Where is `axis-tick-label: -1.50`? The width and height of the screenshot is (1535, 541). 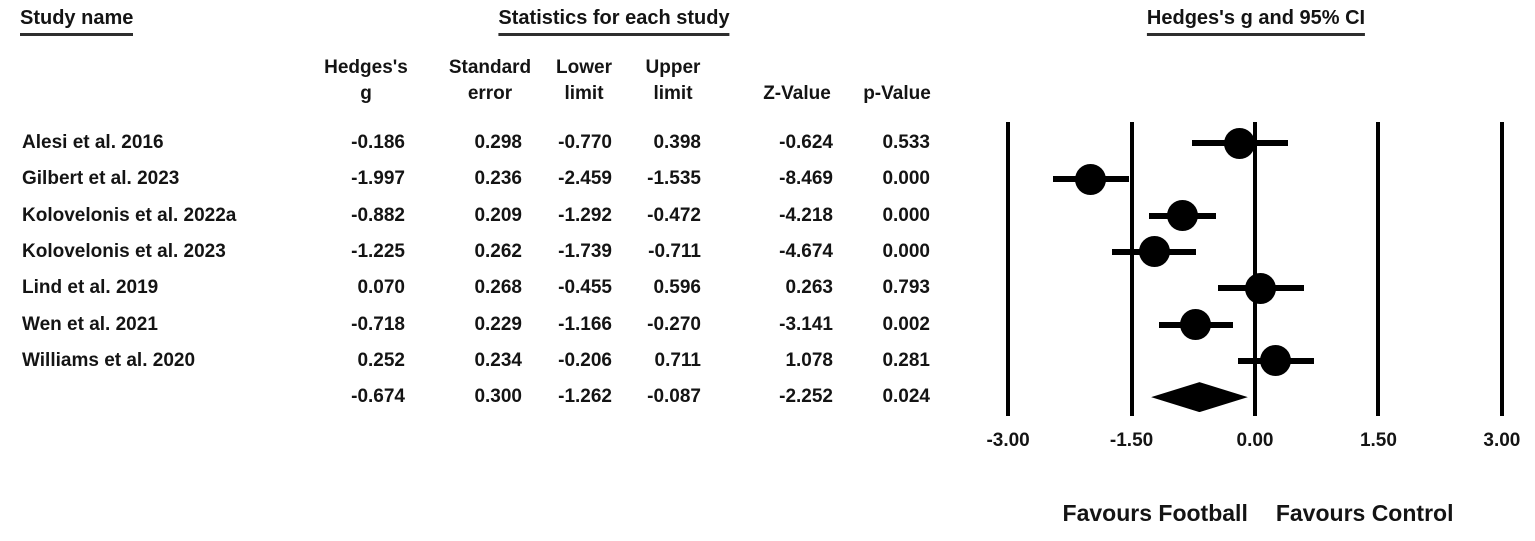 axis-tick-label: -1.50 is located at coordinates (1131, 440).